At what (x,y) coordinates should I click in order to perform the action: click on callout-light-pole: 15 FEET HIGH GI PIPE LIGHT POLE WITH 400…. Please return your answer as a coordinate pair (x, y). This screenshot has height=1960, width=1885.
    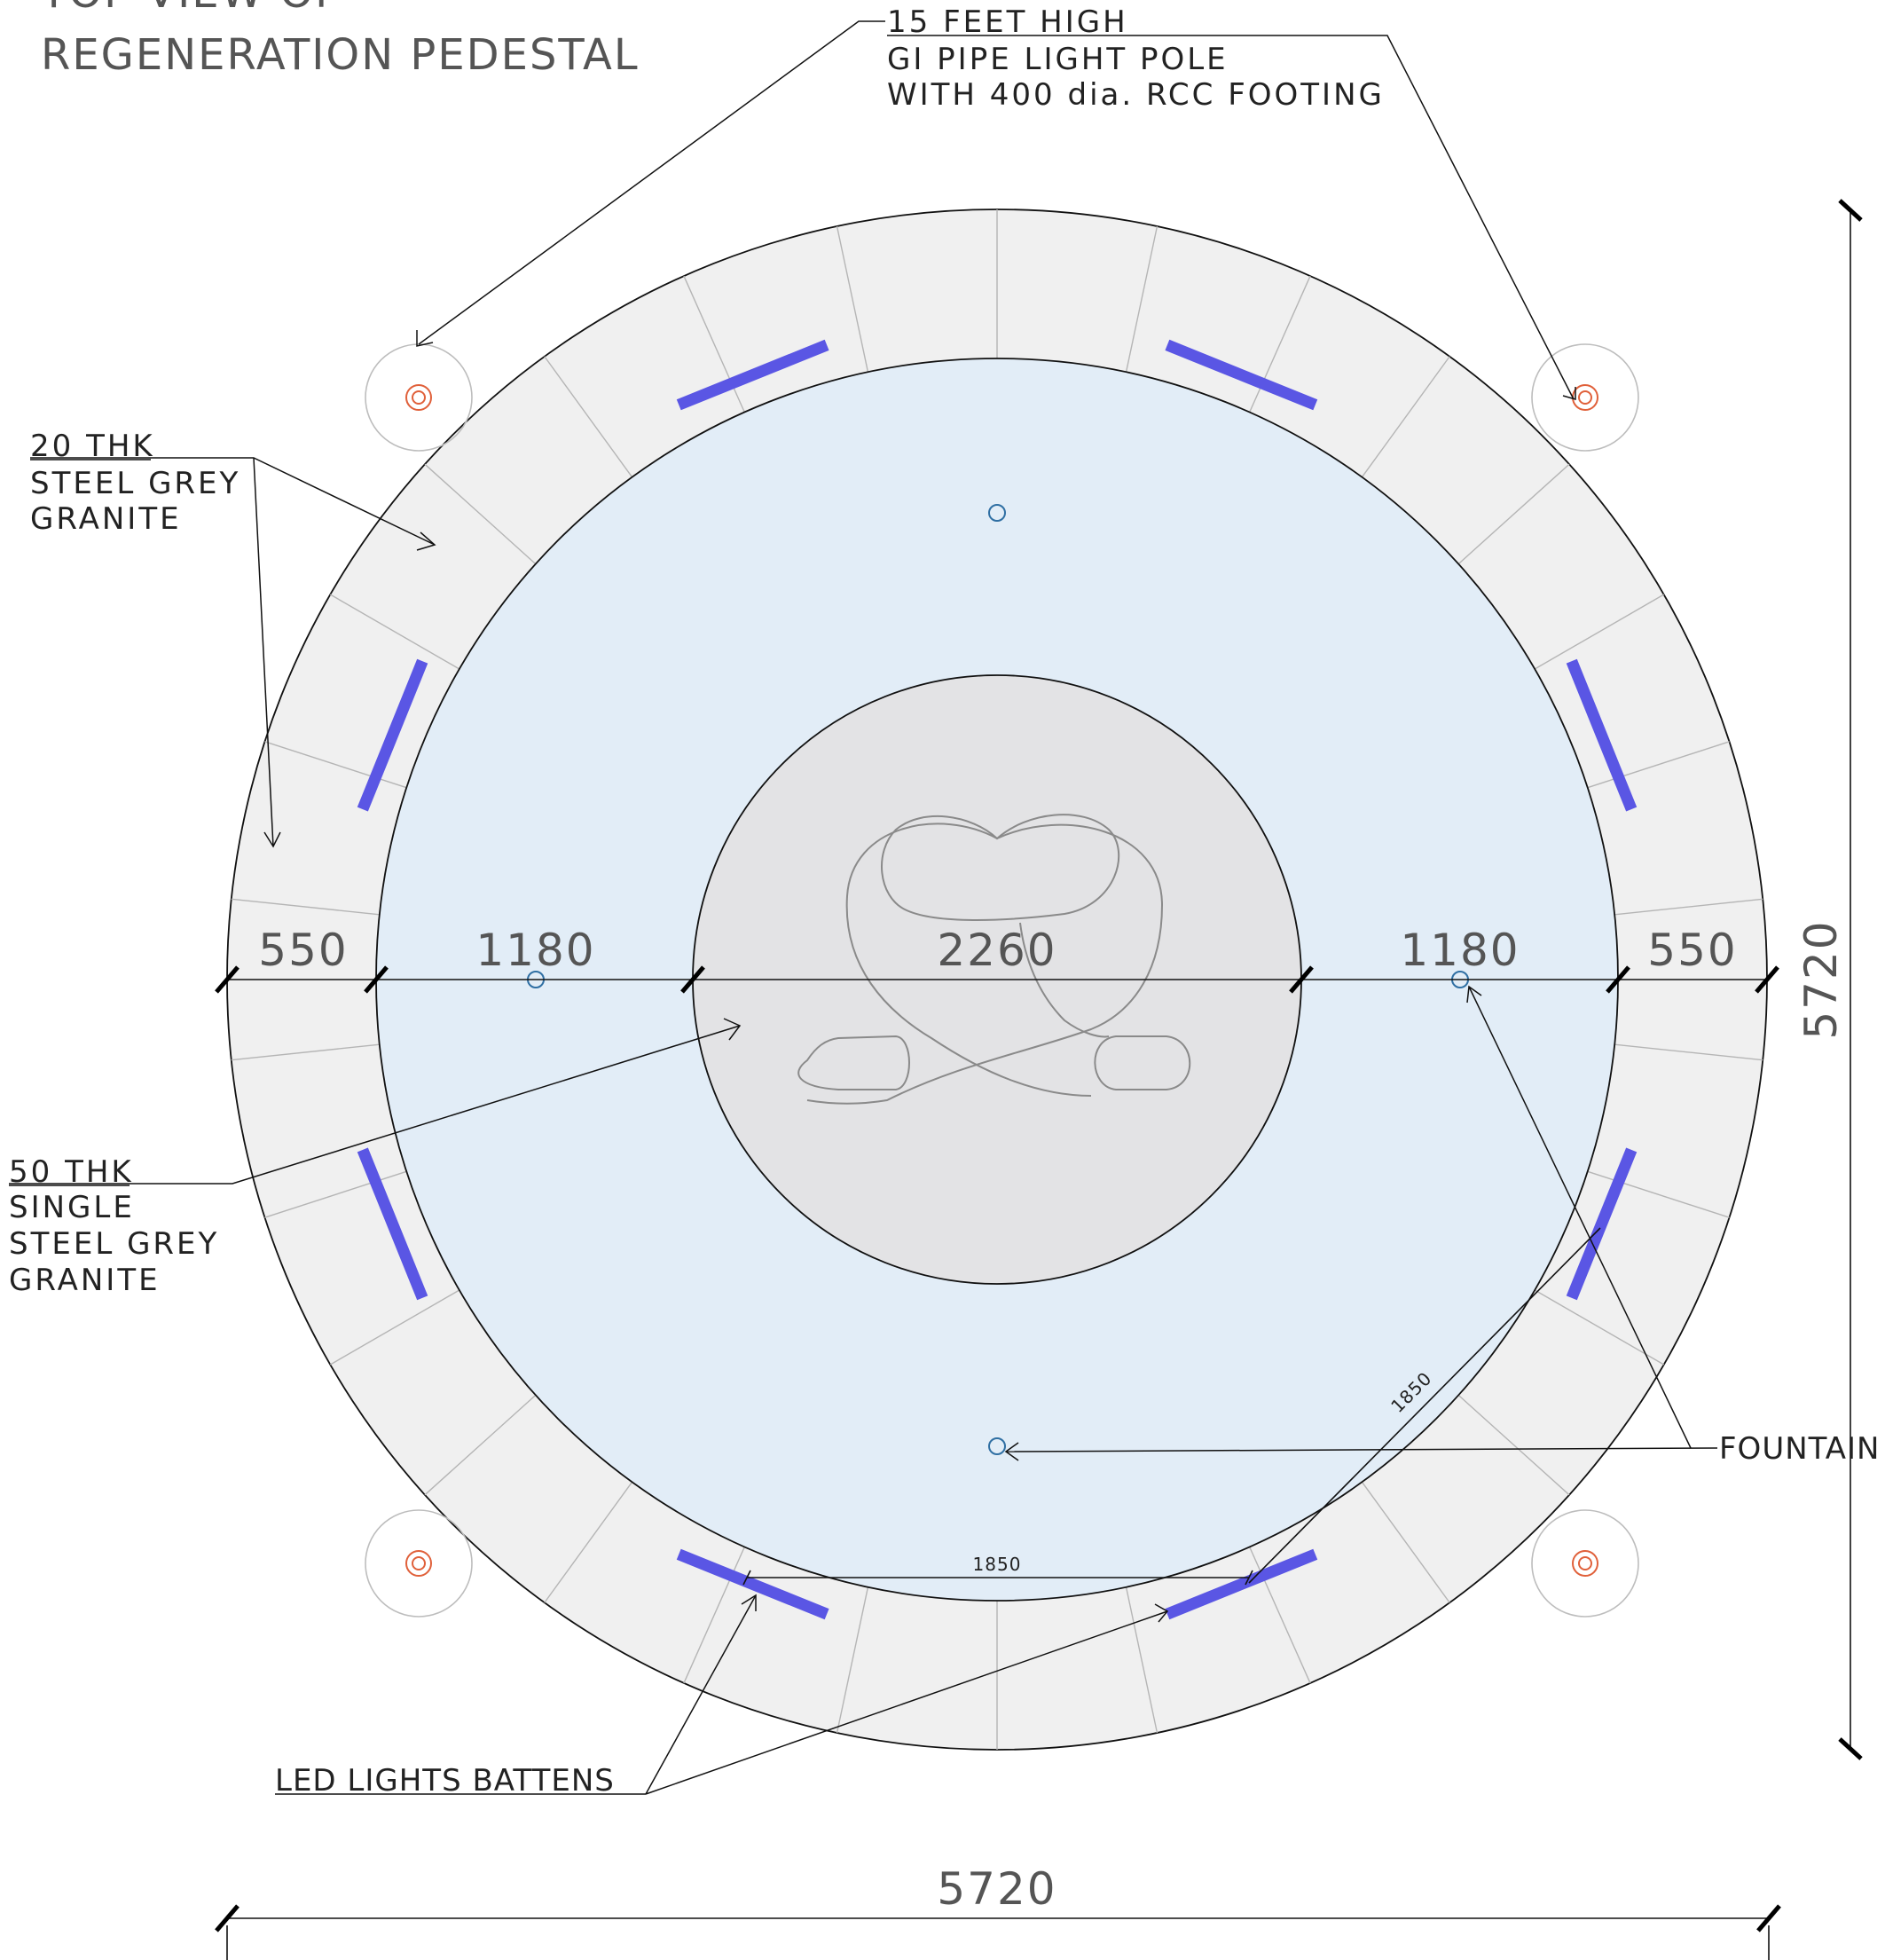
    Looking at the image, I should click on (1135, 58).